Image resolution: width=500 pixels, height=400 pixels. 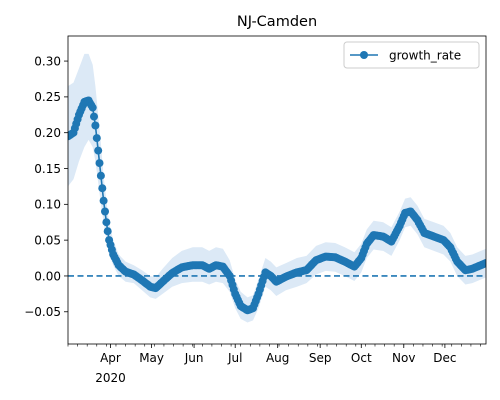 What do you see at coordinates (47, 61) in the screenshot?
I see `y-tick-label: 0.30` at bounding box center [47, 61].